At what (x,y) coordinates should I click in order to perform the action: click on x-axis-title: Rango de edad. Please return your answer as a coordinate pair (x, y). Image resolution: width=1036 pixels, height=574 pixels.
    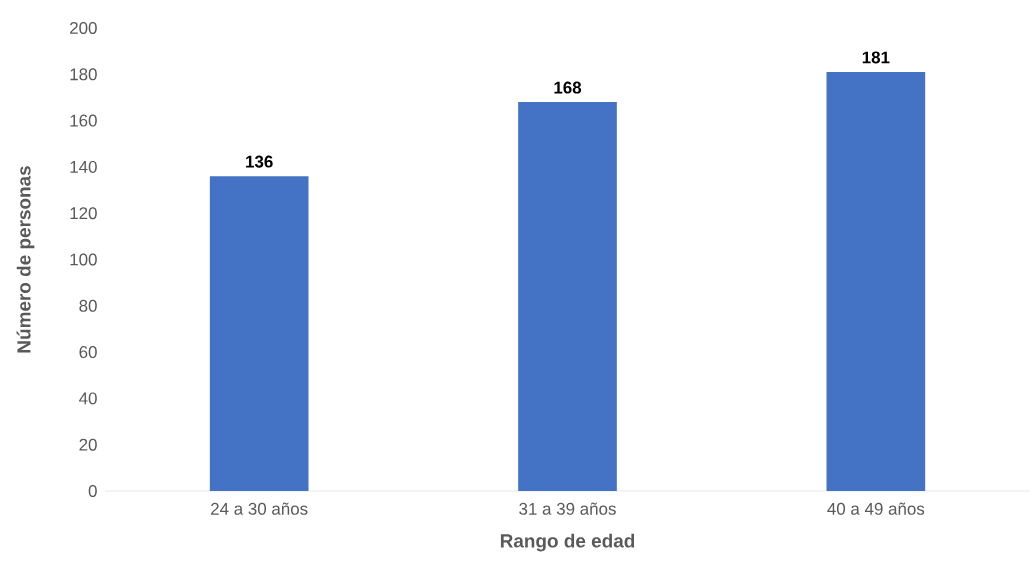
    Looking at the image, I should click on (567, 542).